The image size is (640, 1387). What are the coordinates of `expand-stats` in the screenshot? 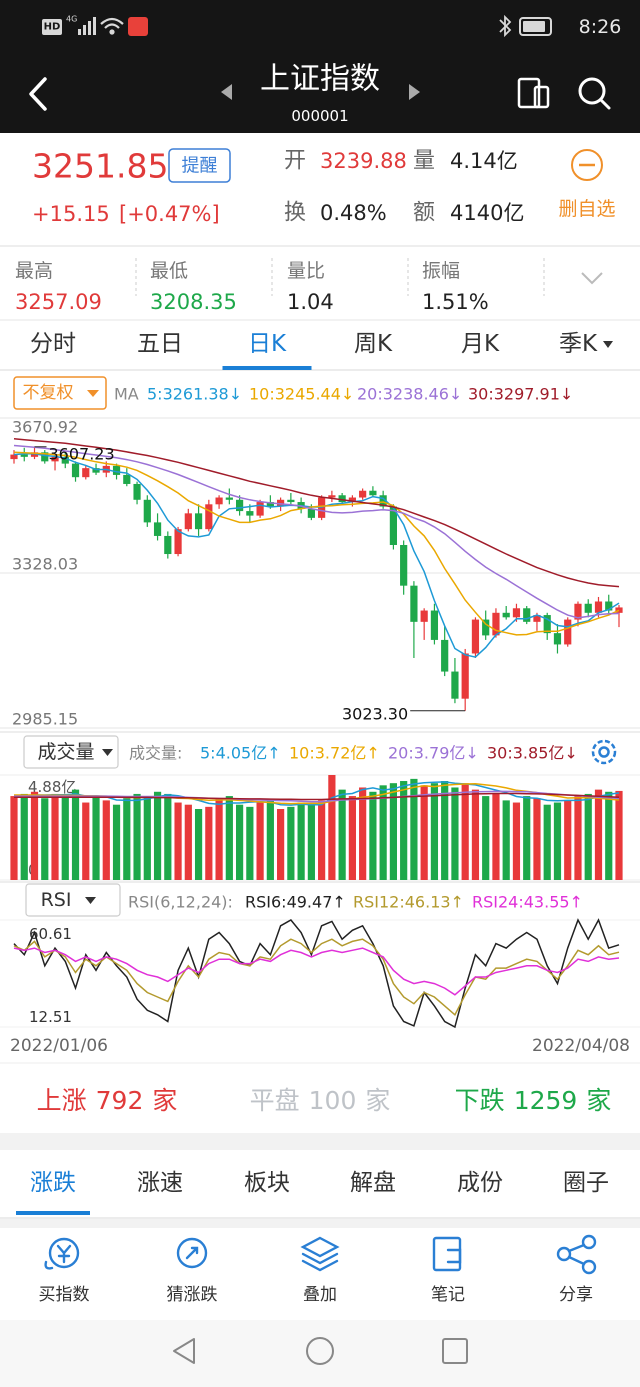 It's located at (592, 278).